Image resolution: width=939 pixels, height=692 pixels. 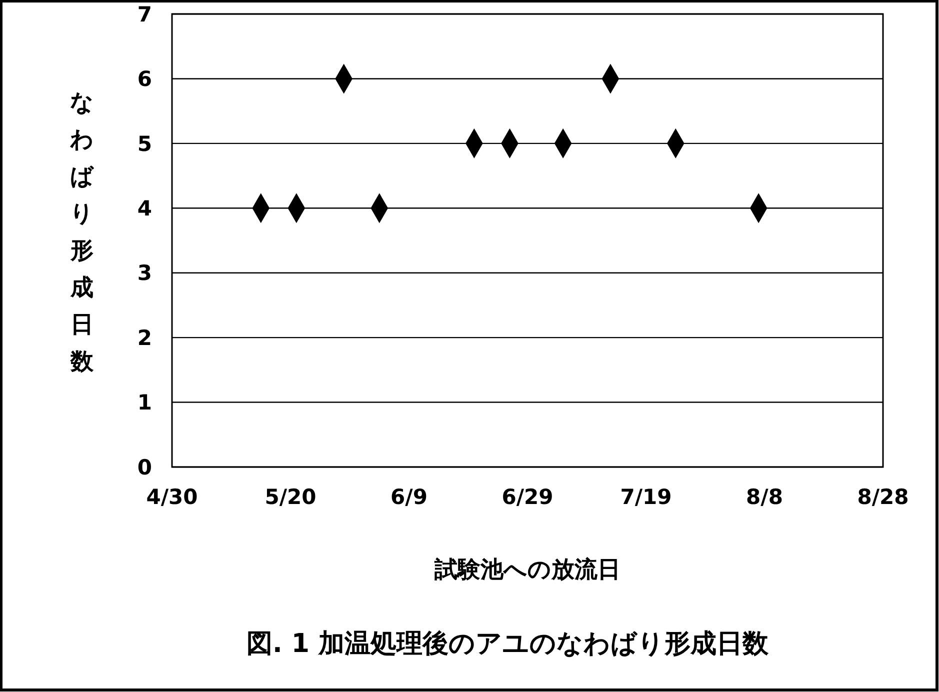 What do you see at coordinates (527, 569) in the screenshot?
I see `x-axis-title: 試験池への放流日` at bounding box center [527, 569].